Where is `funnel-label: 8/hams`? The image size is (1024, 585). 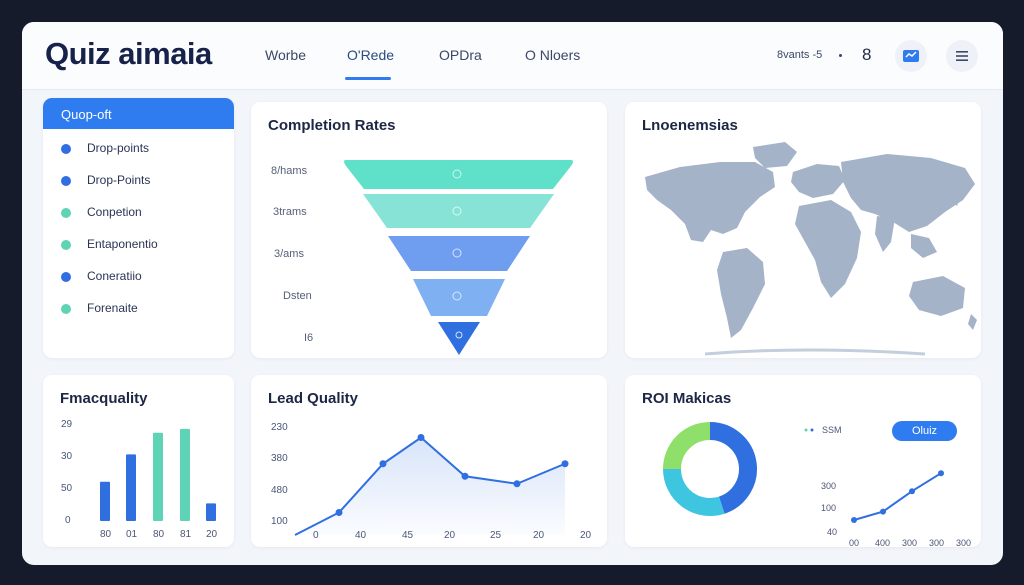
funnel-label: 8/hams is located at coordinates (289, 171).